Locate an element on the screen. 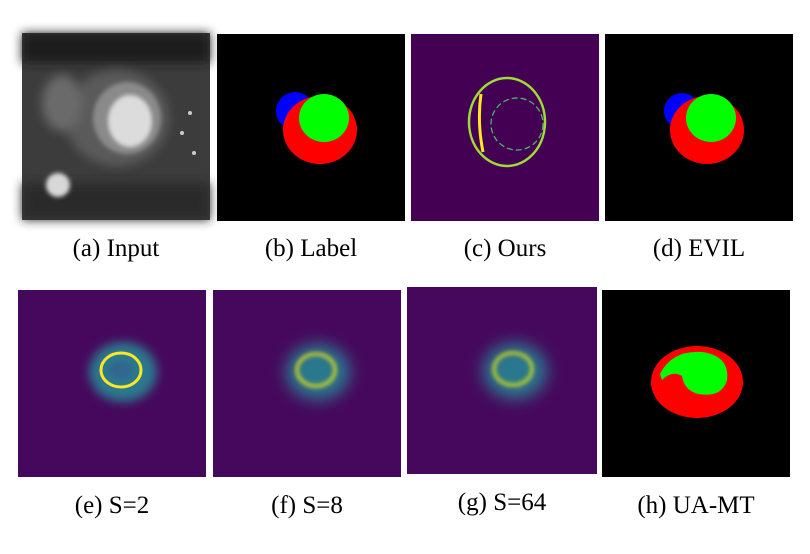  panel-ours is located at coordinates (505, 127).